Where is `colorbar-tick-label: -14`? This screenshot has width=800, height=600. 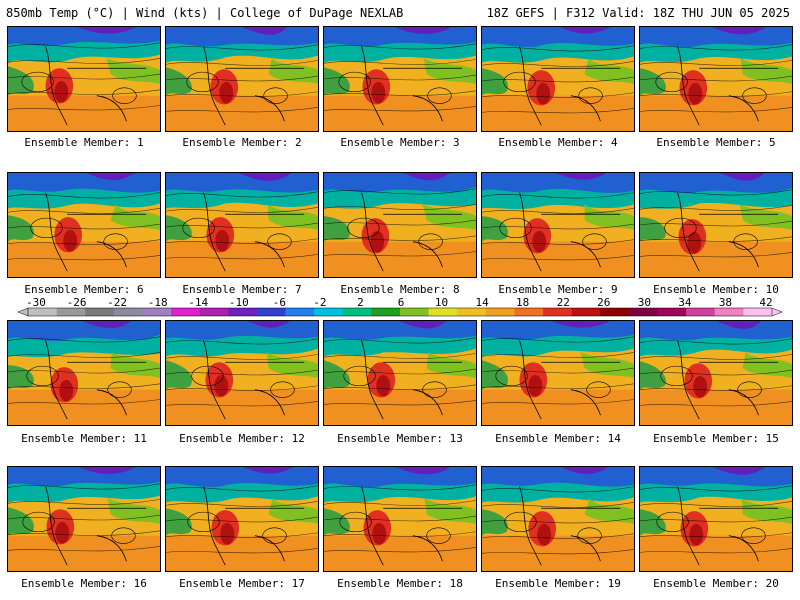 colorbar-tick-label: -14 is located at coordinates (198, 302).